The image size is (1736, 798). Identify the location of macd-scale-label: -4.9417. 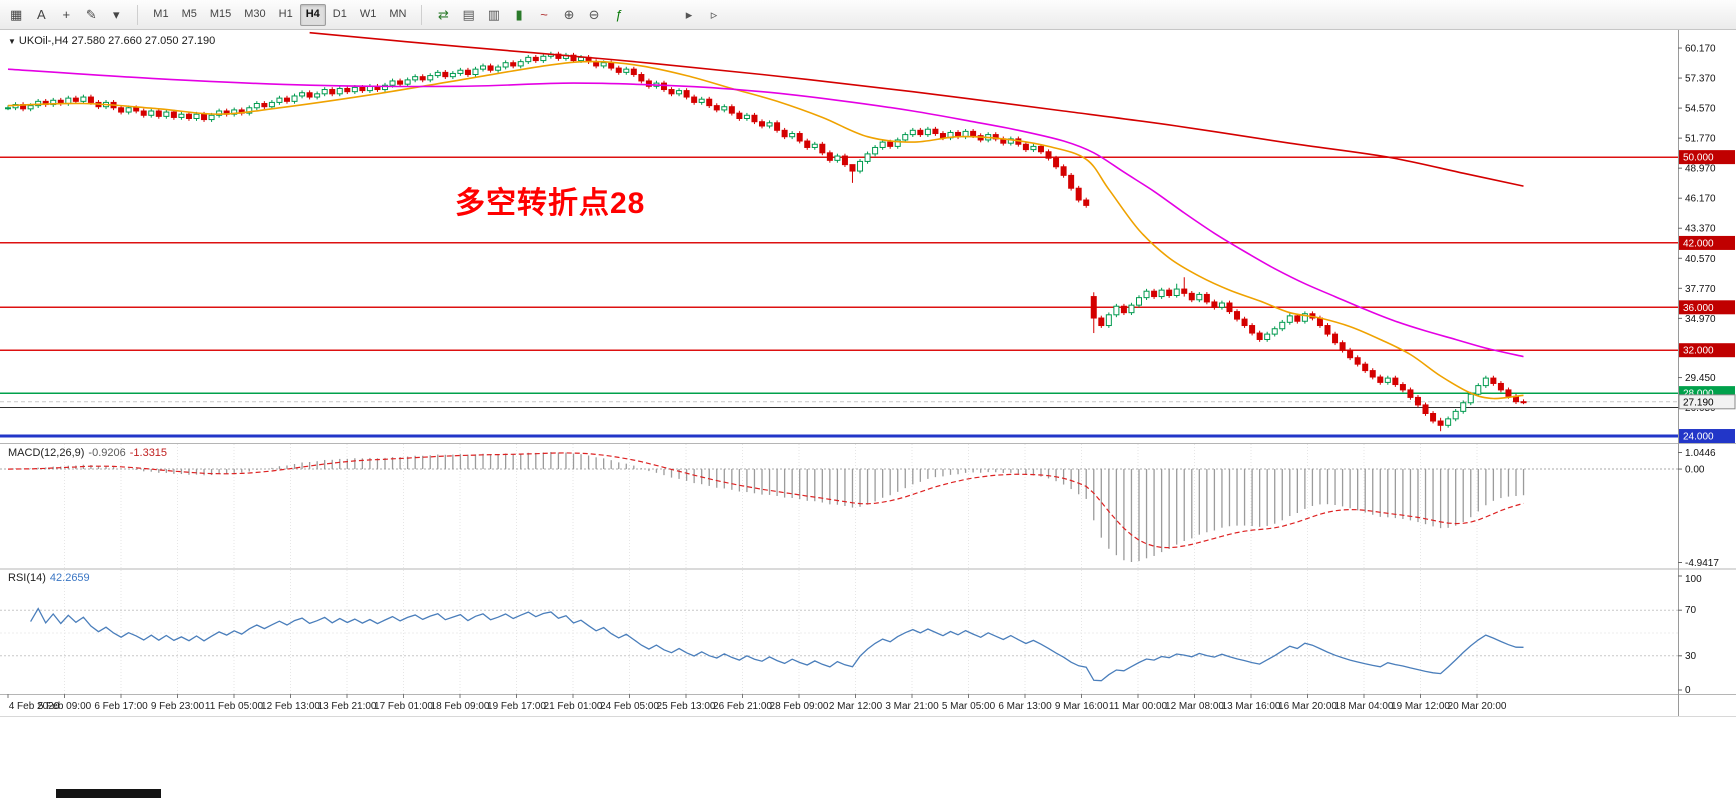
(1702, 563).